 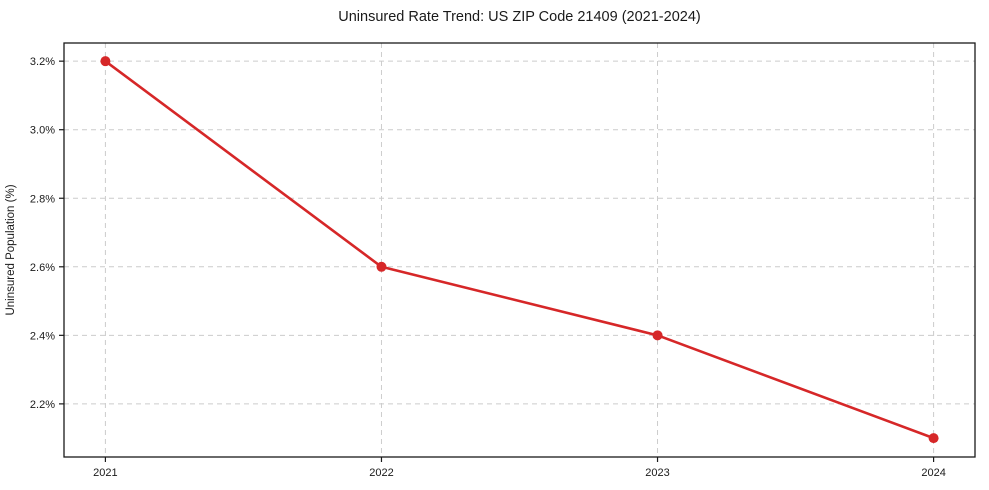 I want to click on y-tick-label: 3.2%, so click(x=42, y=62).